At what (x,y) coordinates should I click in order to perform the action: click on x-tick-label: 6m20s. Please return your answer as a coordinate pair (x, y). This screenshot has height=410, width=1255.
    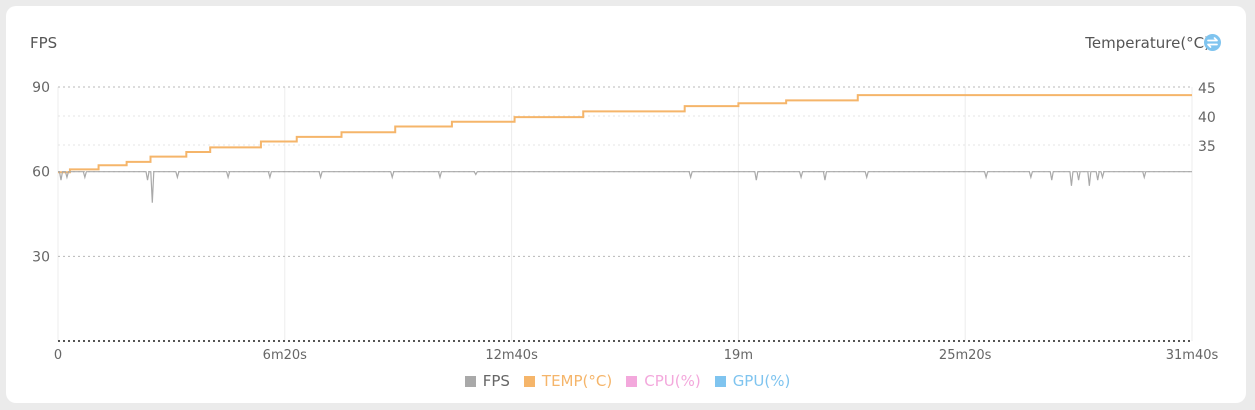
    Looking at the image, I should click on (285, 355).